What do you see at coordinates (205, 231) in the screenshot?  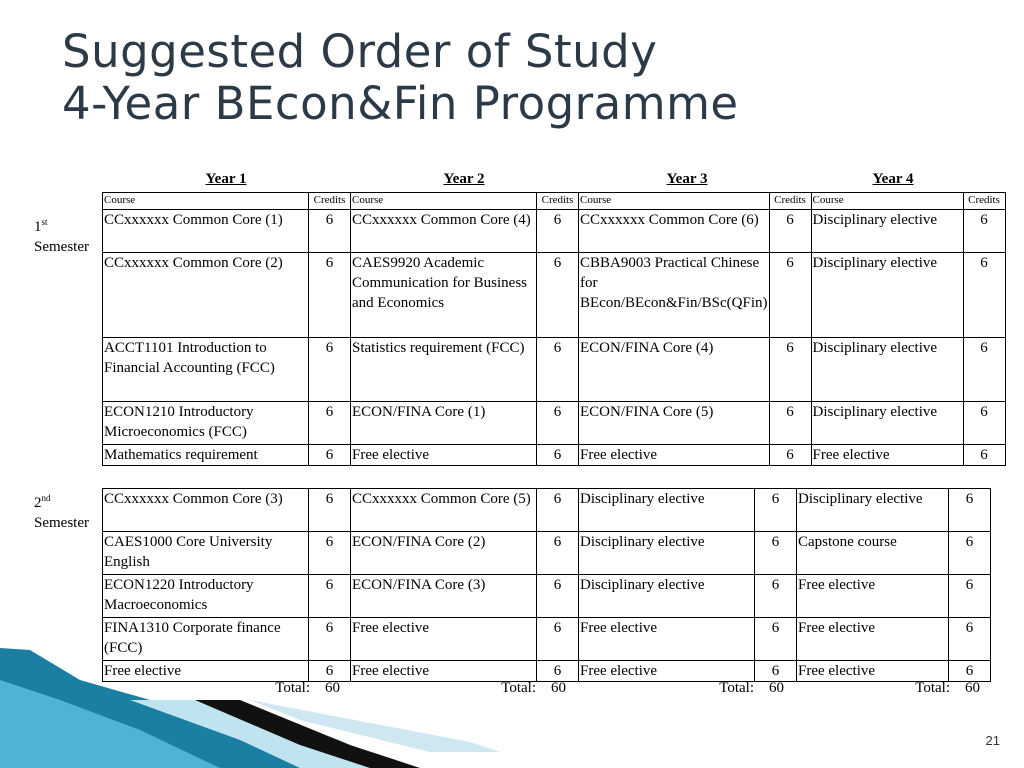 I see `course-cell: CCxxxxxx Common Core (1)` at bounding box center [205, 231].